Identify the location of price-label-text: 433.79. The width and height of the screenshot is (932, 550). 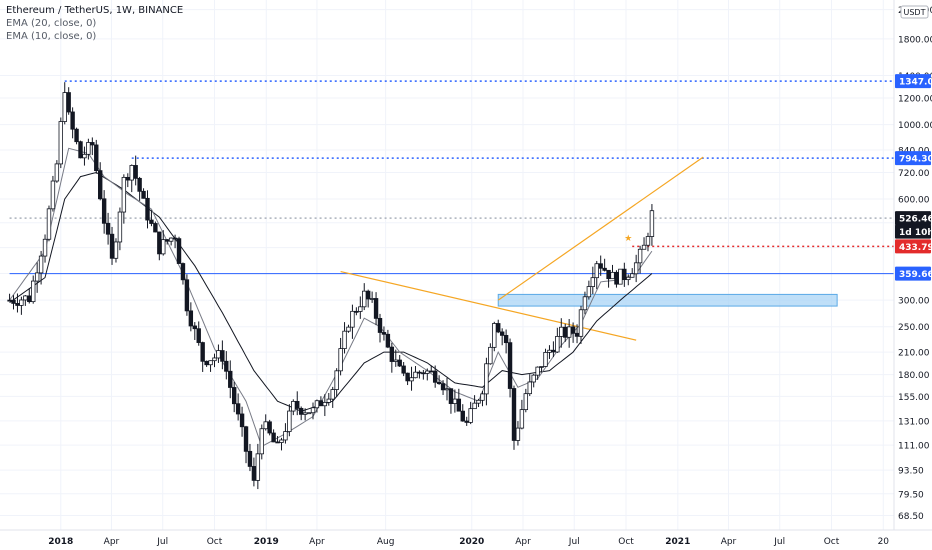
(915, 248).